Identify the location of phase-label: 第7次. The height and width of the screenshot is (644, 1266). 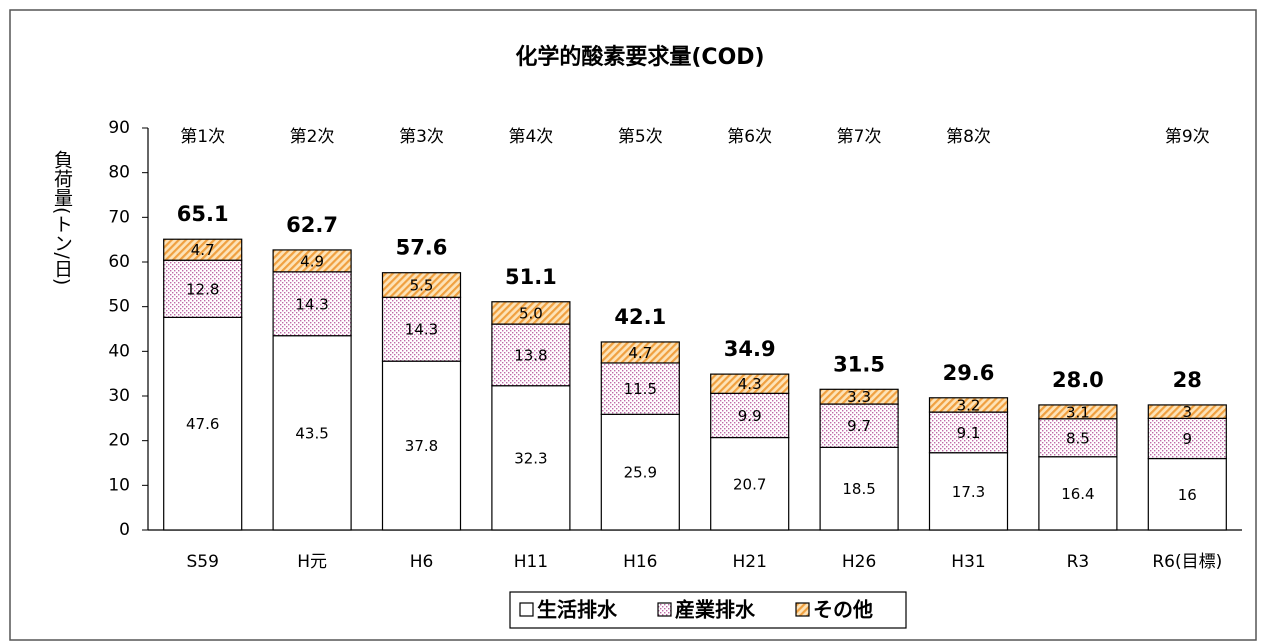
(859, 137).